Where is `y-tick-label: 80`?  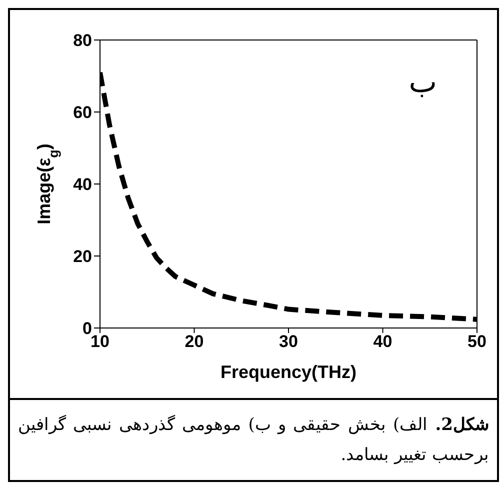
y-tick-label: 80 is located at coordinates (82, 40).